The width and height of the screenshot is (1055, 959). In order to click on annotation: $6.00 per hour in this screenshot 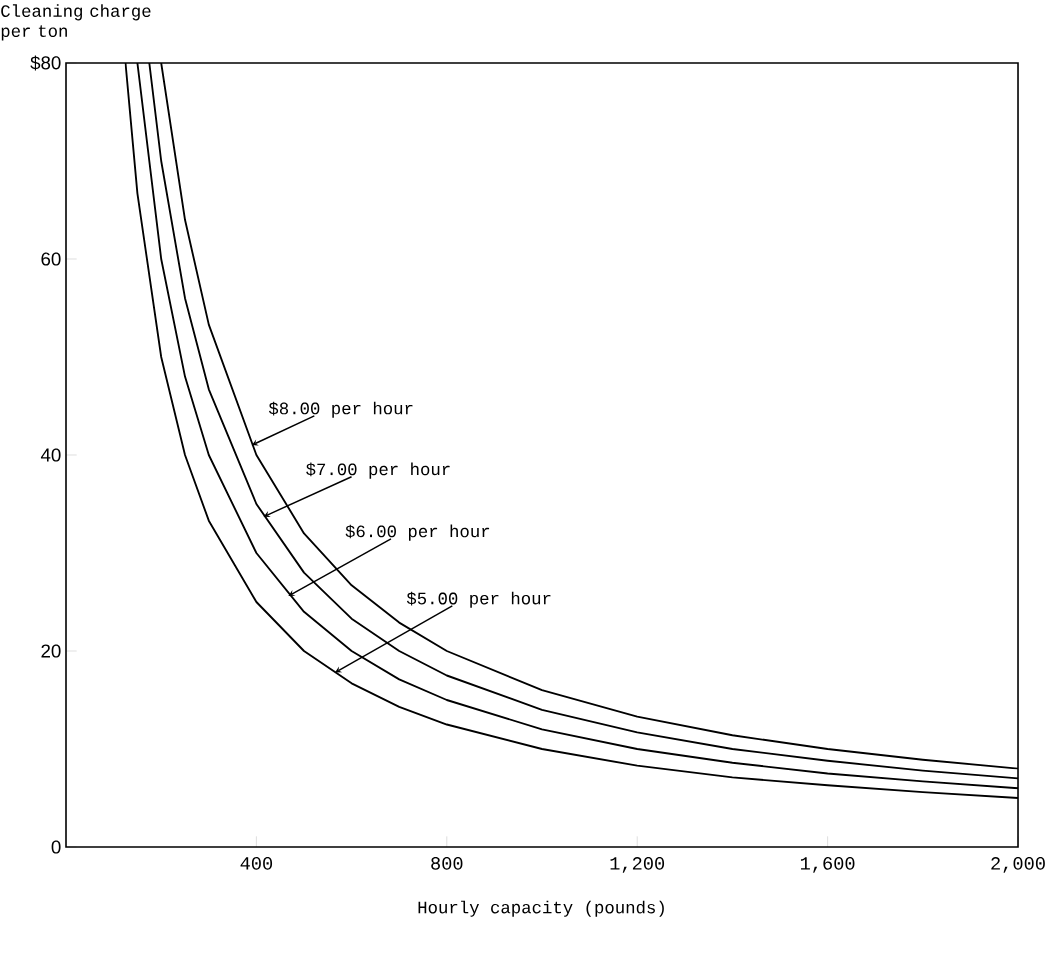, I will do `click(417, 532)`.